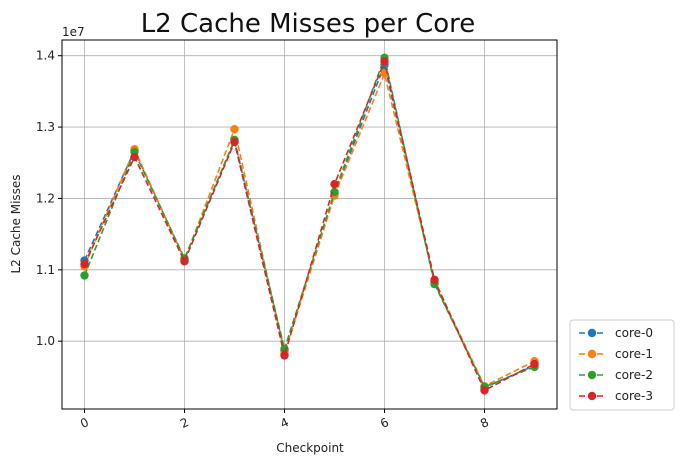  I want to click on y-tick-label: 1.2, so click(45, 198).